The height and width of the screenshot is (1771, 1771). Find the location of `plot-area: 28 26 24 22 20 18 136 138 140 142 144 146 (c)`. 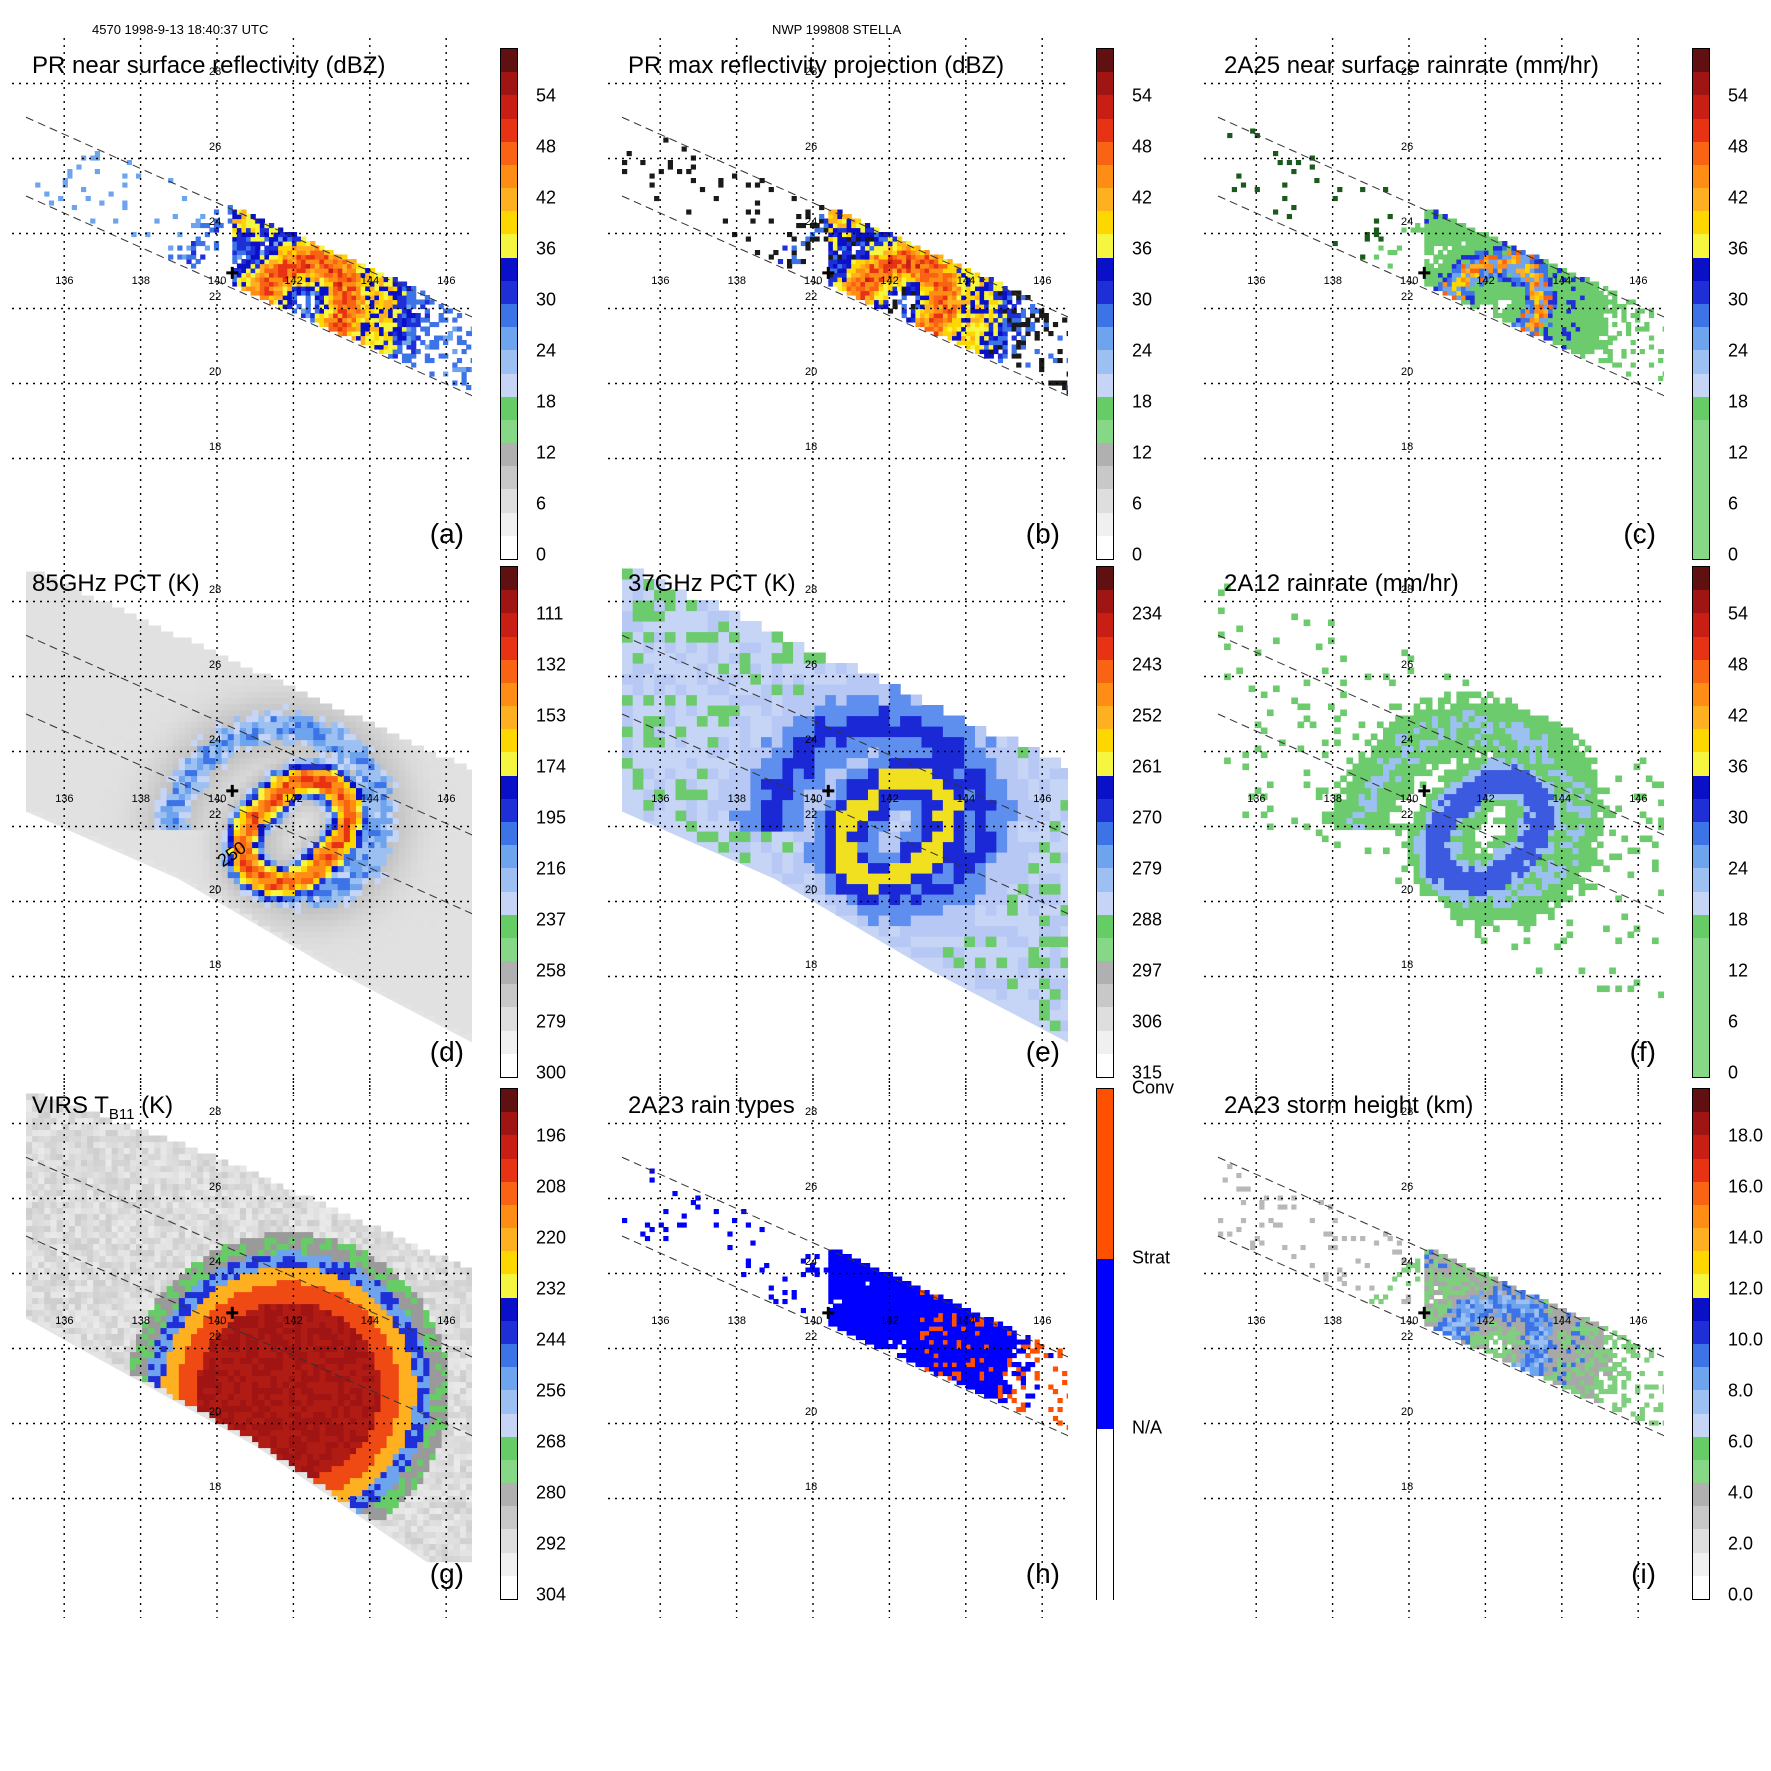

plot-area: 28 26 24 22 20 18 136 138 140 142 144 146 (c) is located at coordinates (1434, 308).